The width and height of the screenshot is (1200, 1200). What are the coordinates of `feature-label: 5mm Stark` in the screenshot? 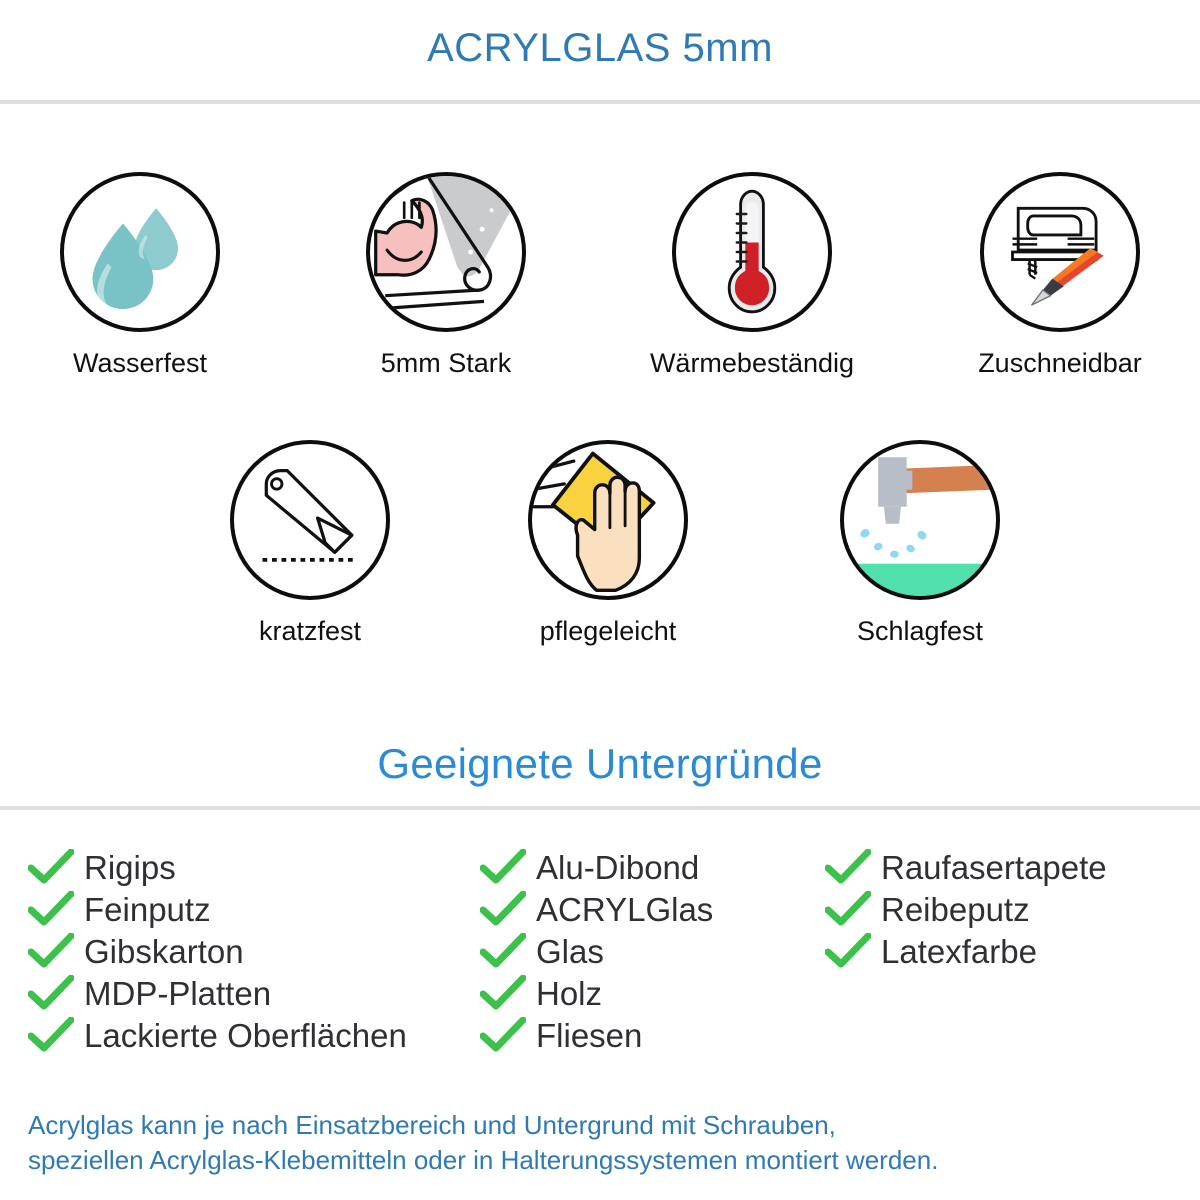 It's located at (446, 363).